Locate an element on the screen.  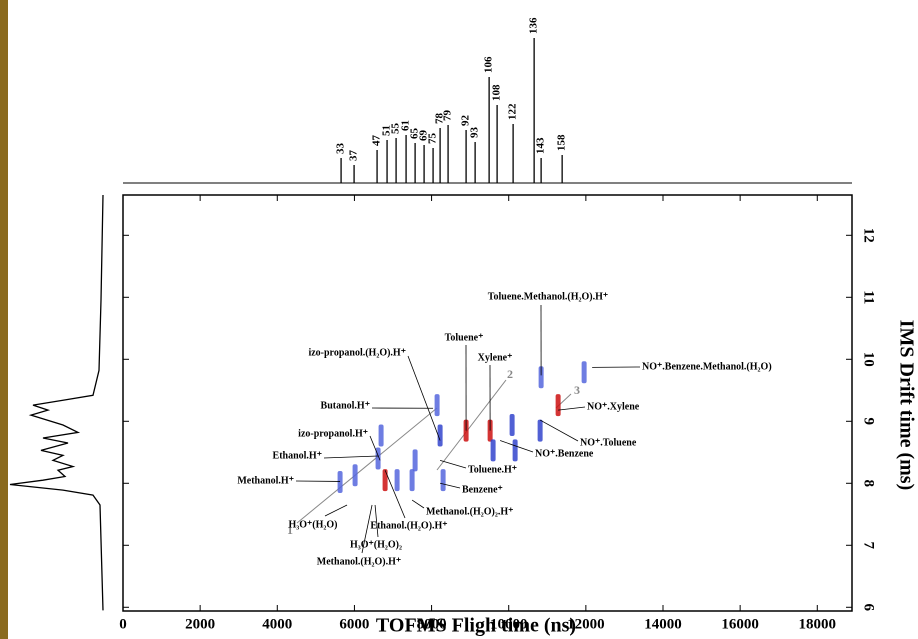
peak-label: 47 is located at coordinates (377, 141).